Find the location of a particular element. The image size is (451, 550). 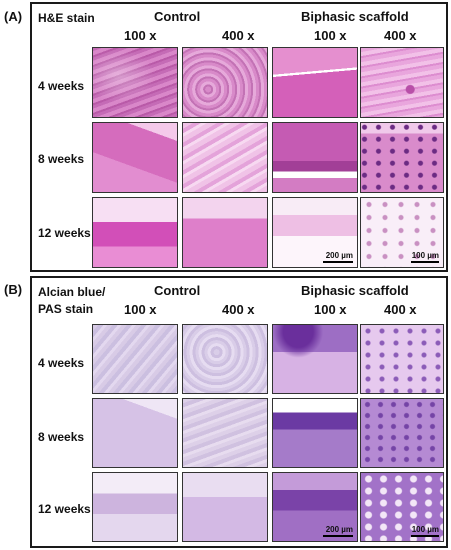

micrograph-ab-biphasic-400x-4w is located at coordinates (402, 359).